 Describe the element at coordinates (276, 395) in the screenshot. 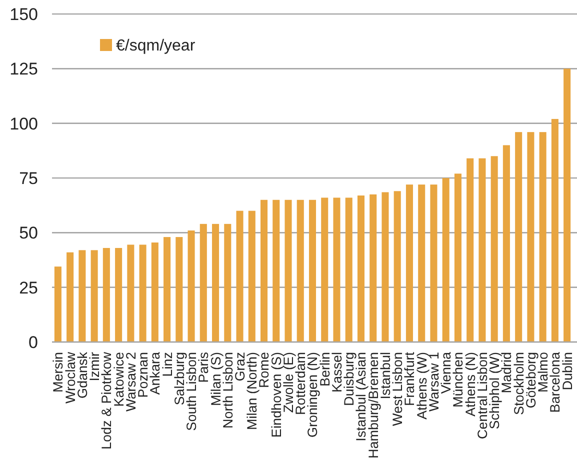

I see `x-tick-label: Eindhoven (S)` at that location.